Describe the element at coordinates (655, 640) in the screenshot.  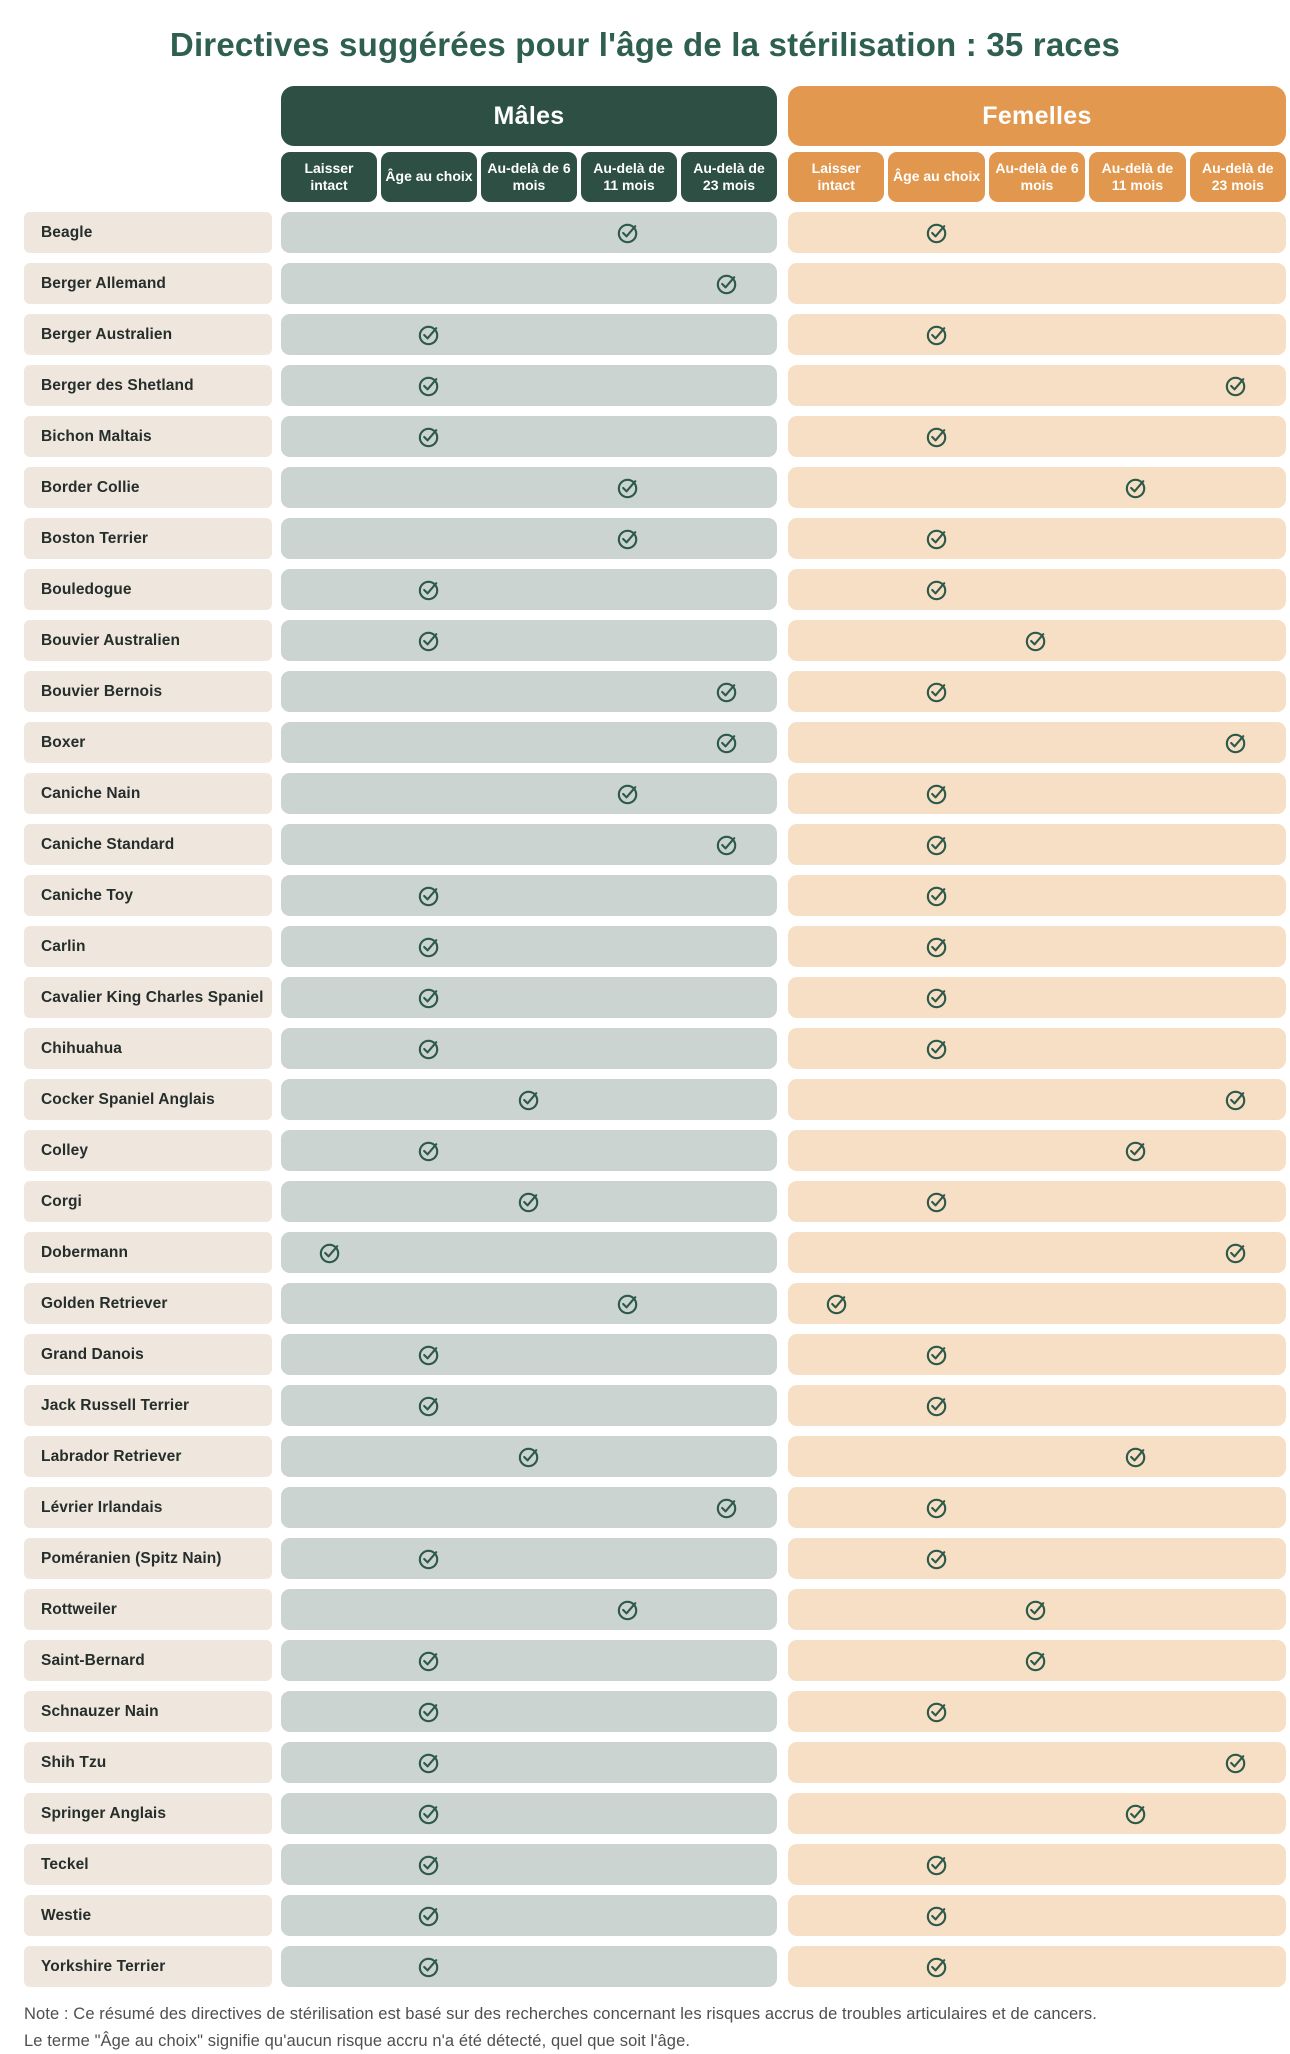
I see `table-row: Bouvier Australien` at that location.